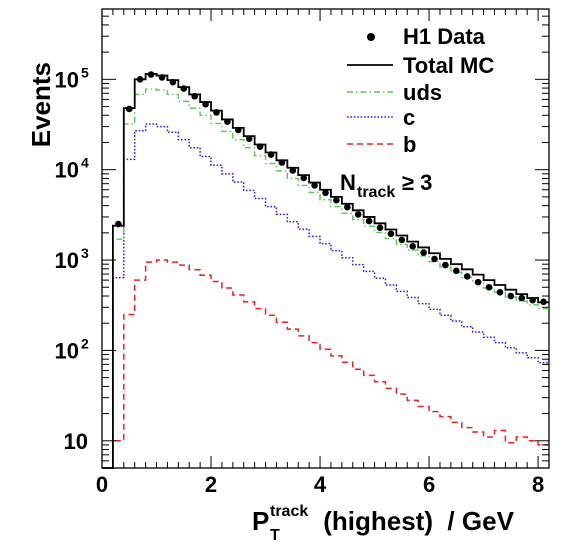 The image size is (567, 544). Describe the element at coordinates (211, 484) in the screenshot. I see `x-tick-label: 2` at that location.